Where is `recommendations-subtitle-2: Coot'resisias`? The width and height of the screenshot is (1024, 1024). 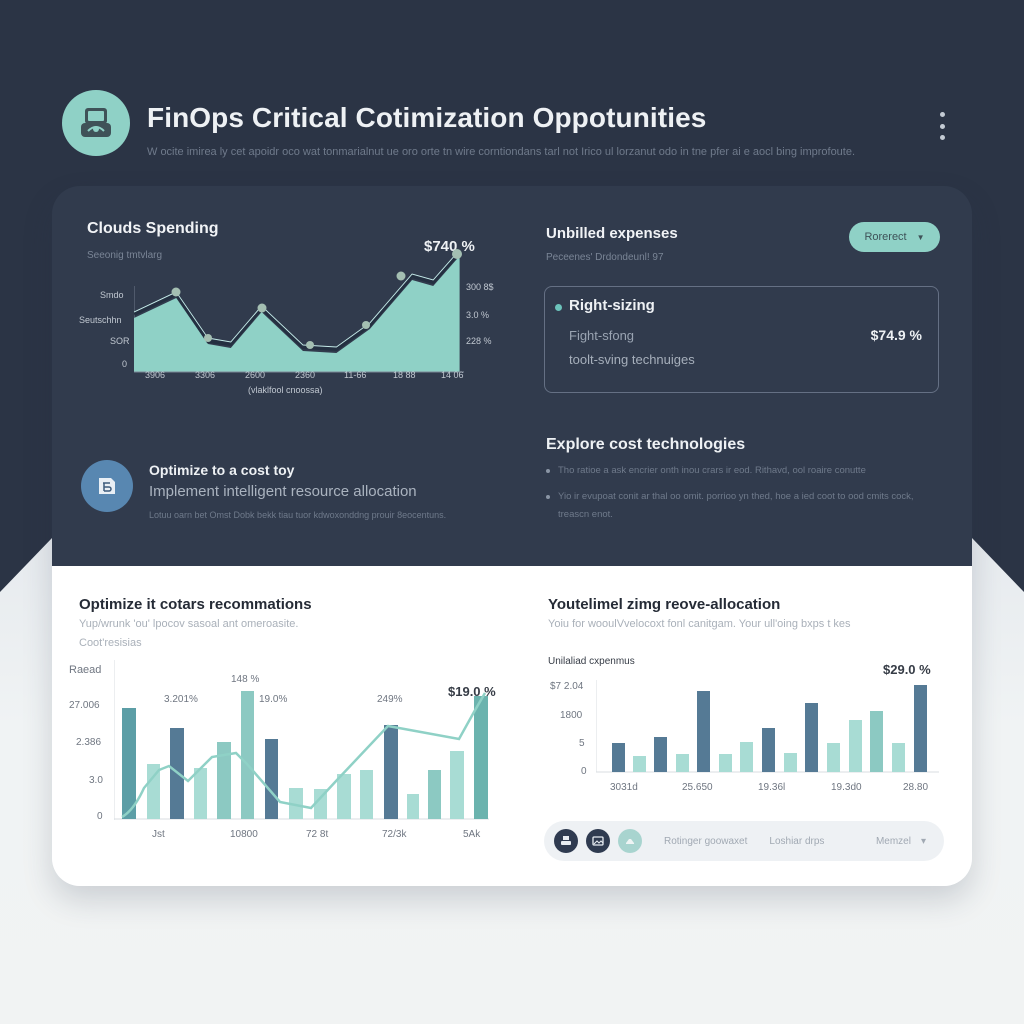
recommendations-subtitle-2: Coot'resisias is located at coordinates (110, 643).